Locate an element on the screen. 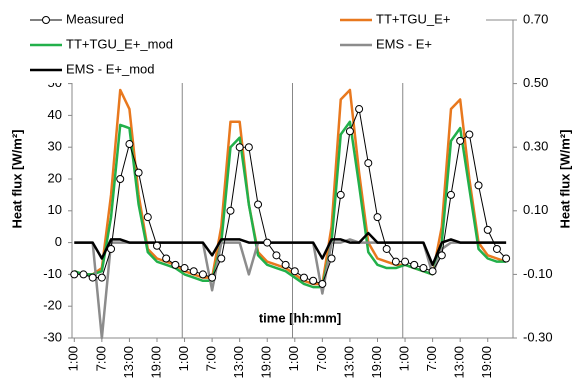 The image size is (582, 383). legend-marker is located at coordinates (46, 20).